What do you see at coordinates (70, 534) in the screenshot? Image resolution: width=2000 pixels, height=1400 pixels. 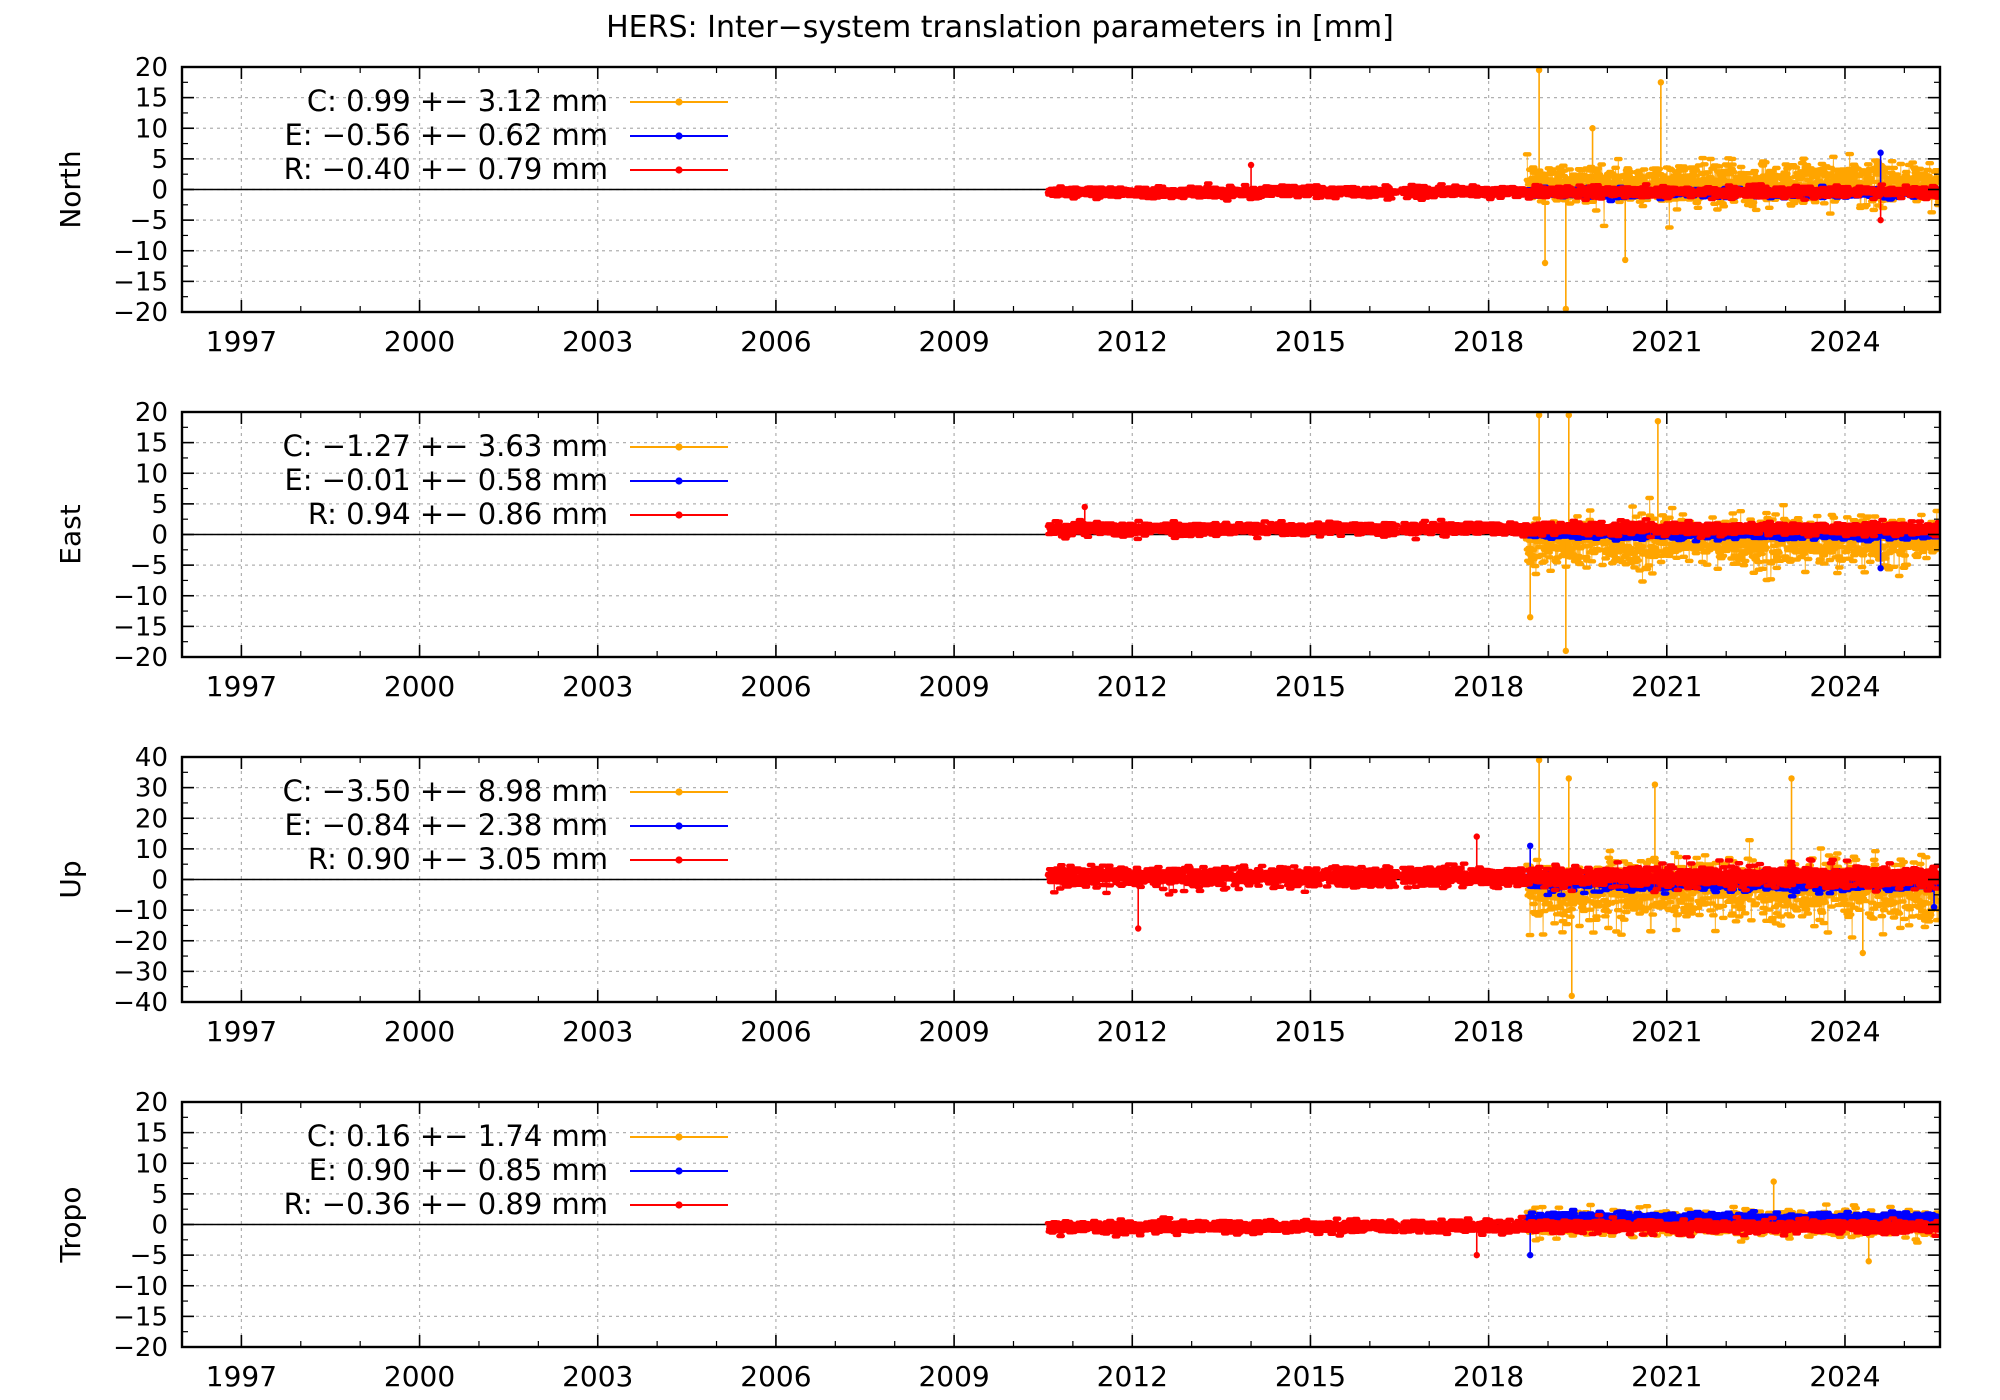 I see `y-axis-label: East` at bounding box center [70, 534].